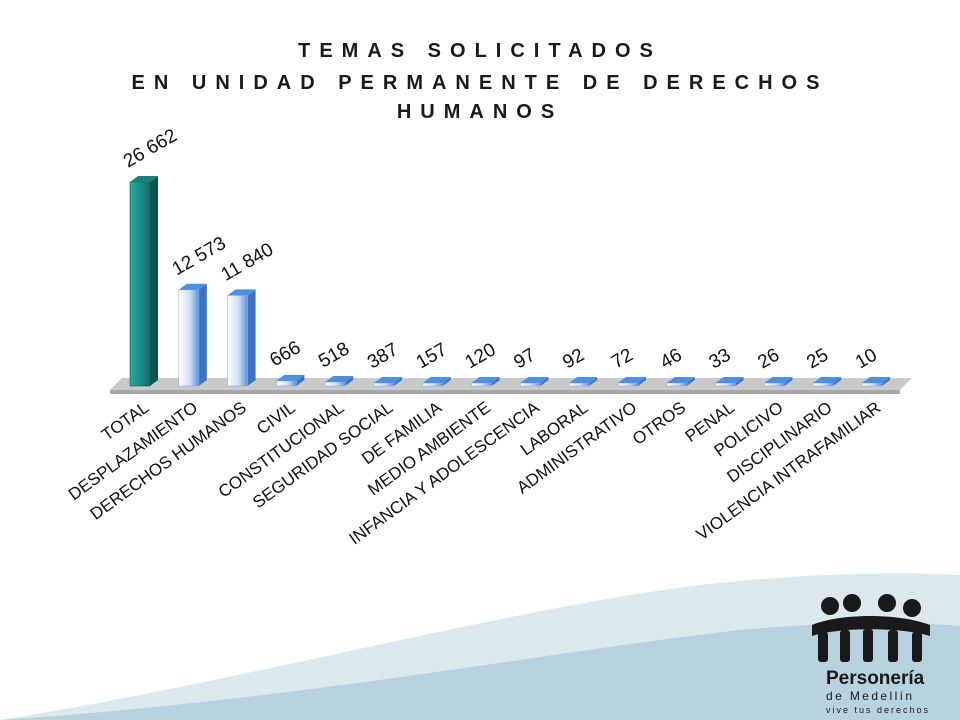 This screenshot has width=960, height=720. I want to click on people-icon, so click(871, 628).